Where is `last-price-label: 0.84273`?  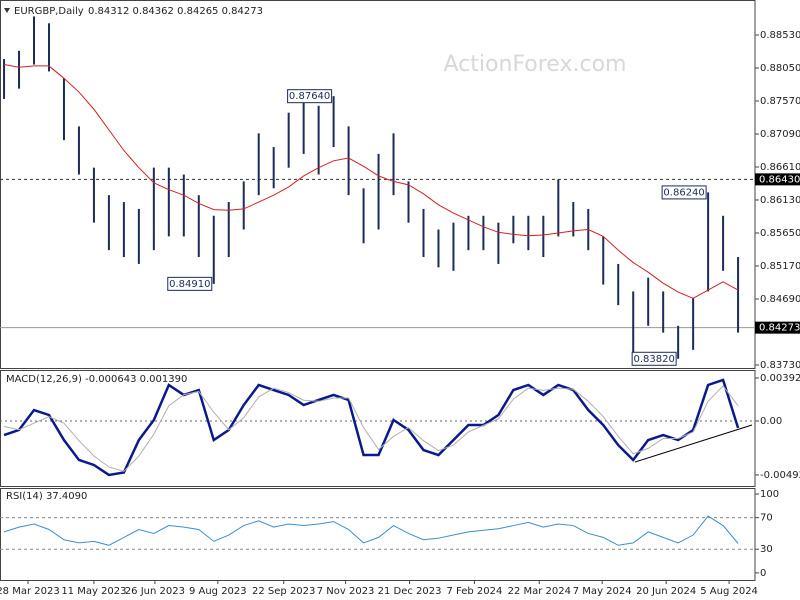 last-price-label: 0.84273 is located at coordinates (779, 328).